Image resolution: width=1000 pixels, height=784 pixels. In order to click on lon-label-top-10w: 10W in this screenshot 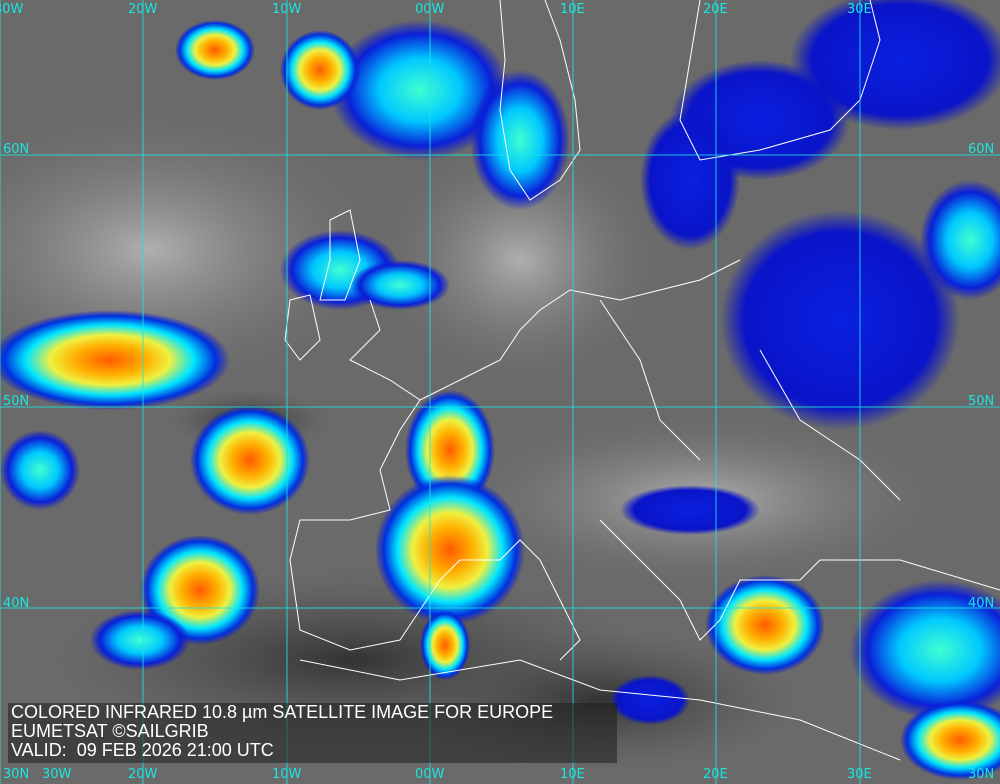, I will do `click(287, 9)`.